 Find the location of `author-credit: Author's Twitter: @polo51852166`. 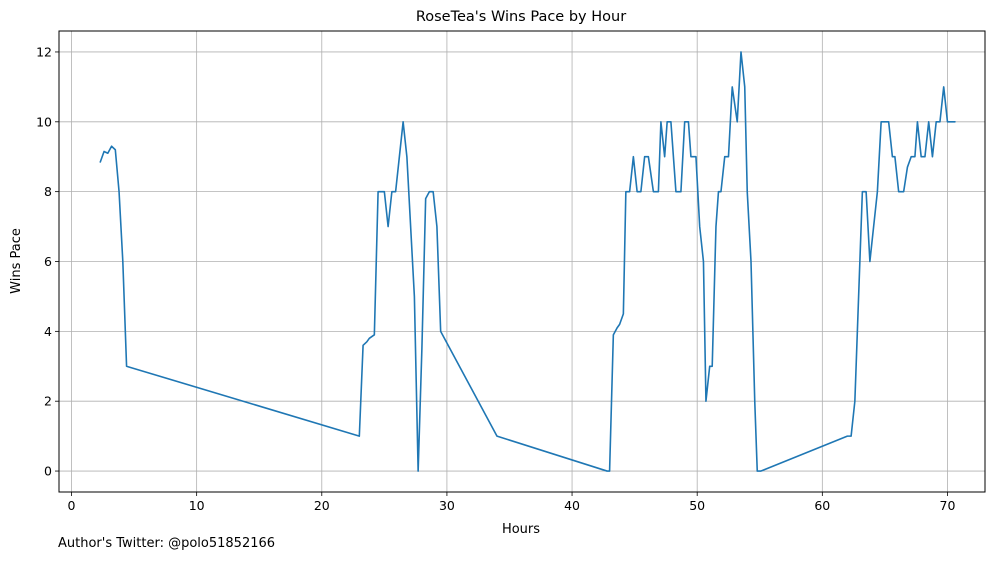

author-credit: Author's Twitter: @polo51852166 is located at coordinates (167, 543).